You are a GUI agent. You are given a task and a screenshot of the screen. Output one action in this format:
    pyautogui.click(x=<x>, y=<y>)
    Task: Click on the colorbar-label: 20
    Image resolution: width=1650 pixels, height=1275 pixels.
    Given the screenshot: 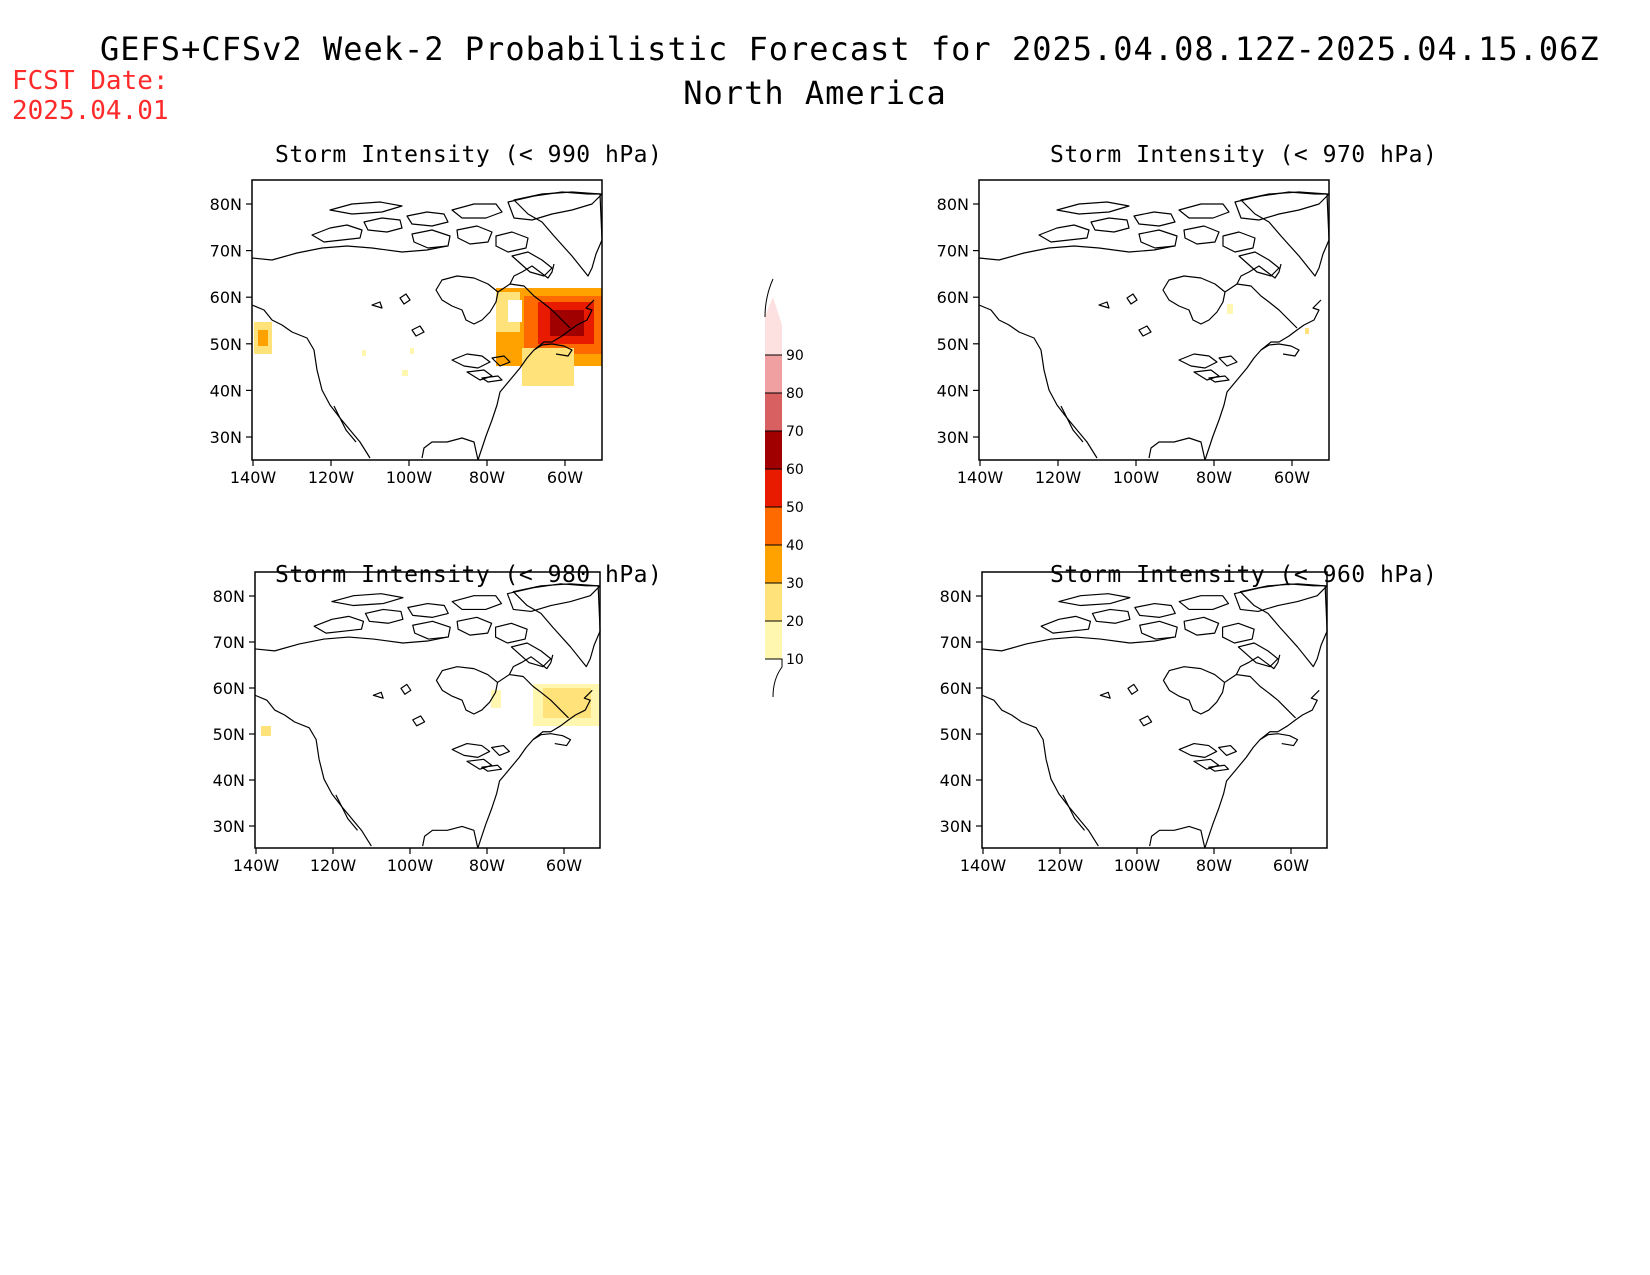 What is the action you would take?
    pyautogui.click(x=795, y=622)
    